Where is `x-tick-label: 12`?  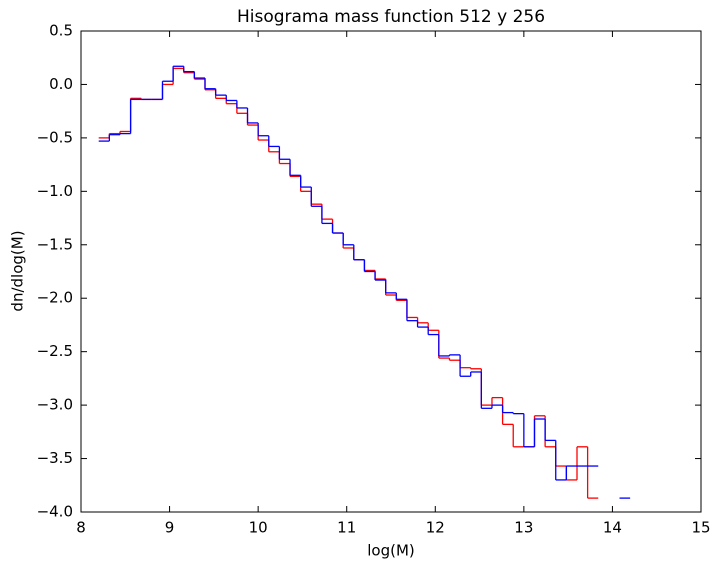
x-tick-label: 12 is located at coordinates (435, 528).